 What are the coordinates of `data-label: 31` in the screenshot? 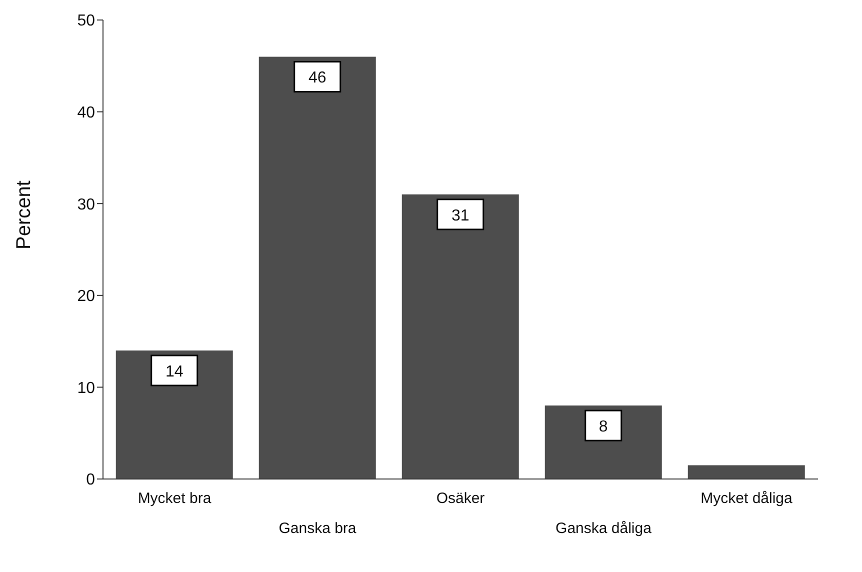 It's located at (460, 215).